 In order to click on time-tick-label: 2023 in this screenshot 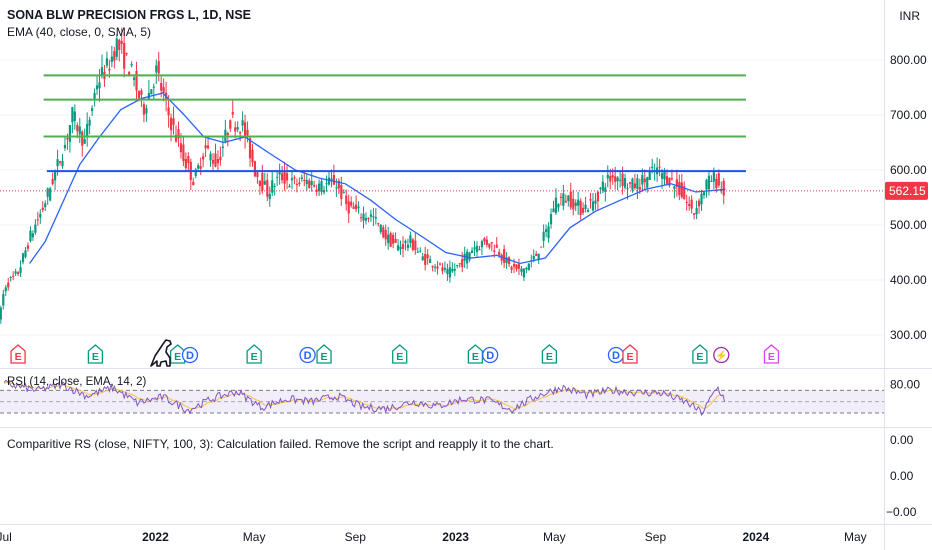, I will do `click(455, 537)`.